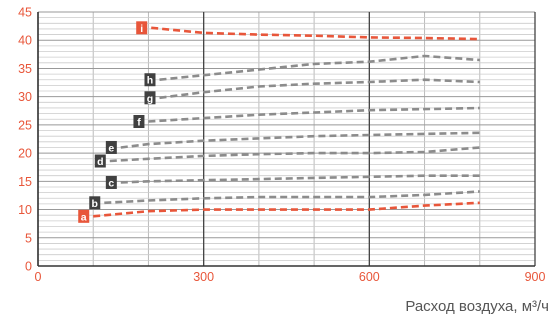 The image size is (551, 323). What do you see at coordinates (535, 277) in the screenshot?
I see `x-tick-label: 900` at bounding box center [535, 277].